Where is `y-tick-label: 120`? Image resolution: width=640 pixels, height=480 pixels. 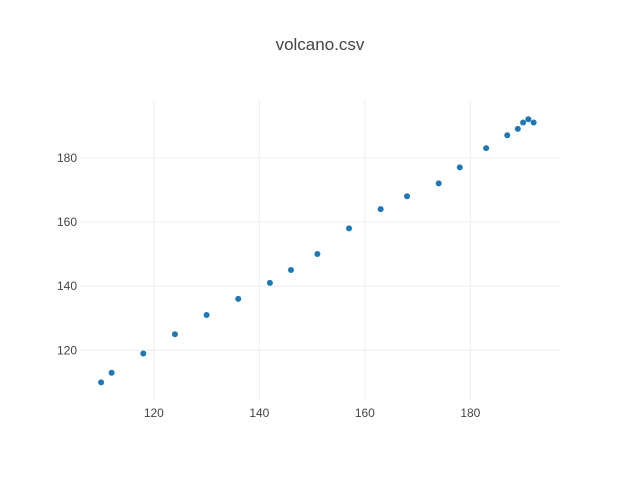 y-tick-label: 120 is located at coordinates (67, 350).